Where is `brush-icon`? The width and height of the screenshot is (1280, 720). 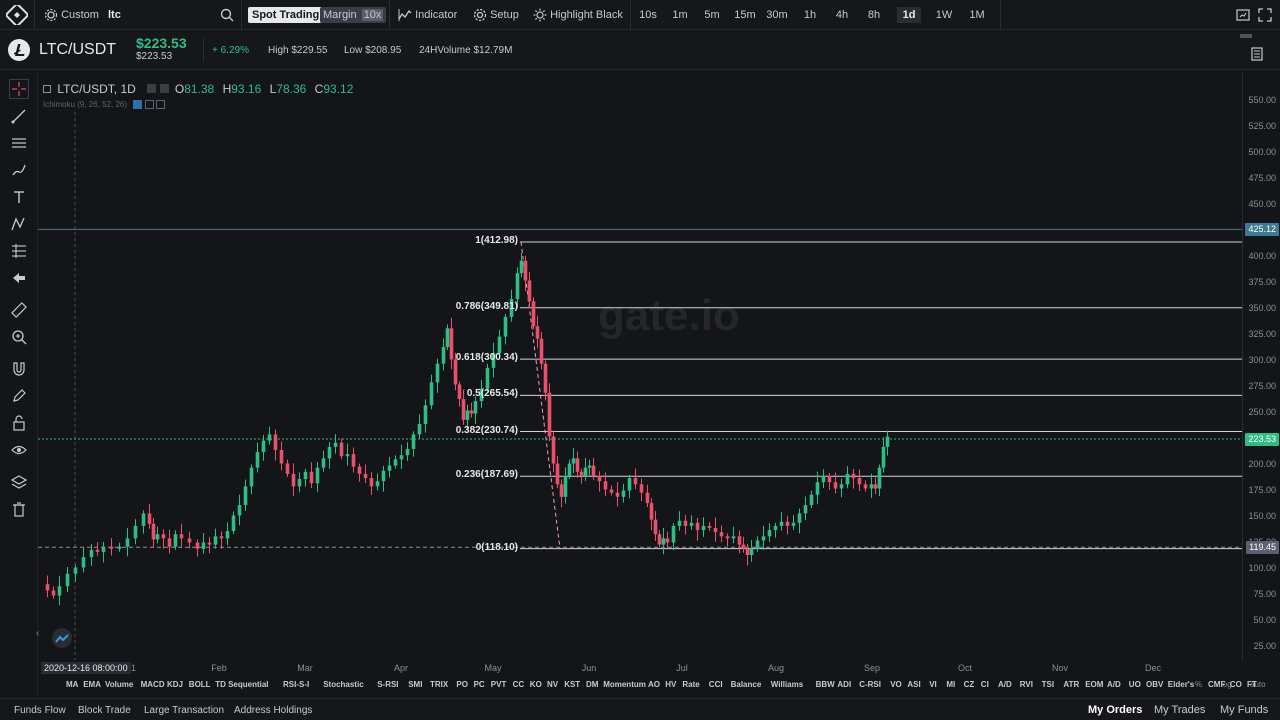 brush-icon is located at coordinates (19, 170).